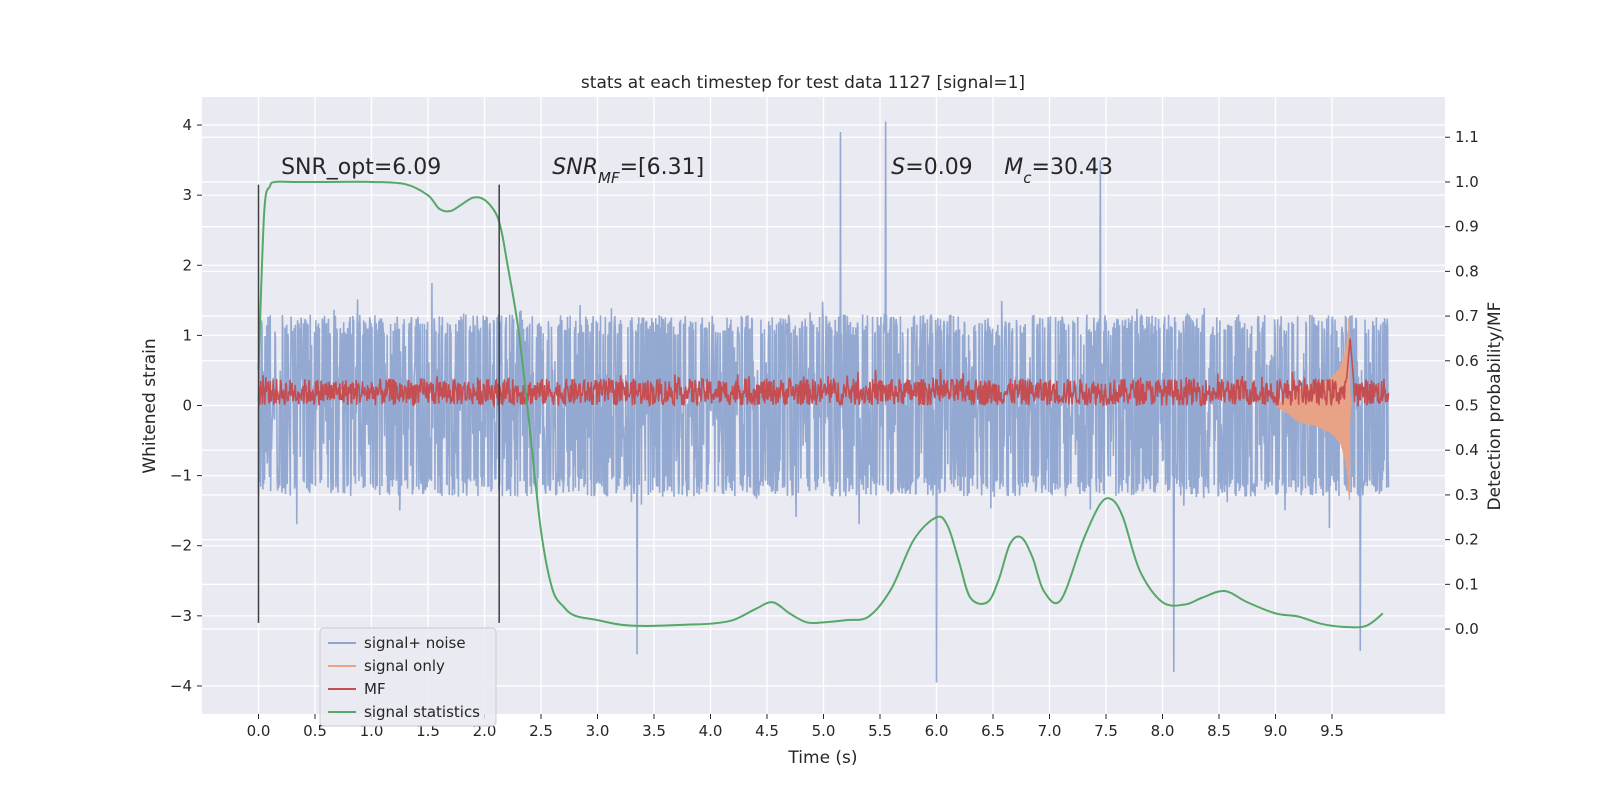 The height and width of the screenshot is (800, 1600). What do you see at coordinates (1467, 137) in the screenshot?
I see `y-right-tick-label: 1.1` at bounding box center [1467, 137].